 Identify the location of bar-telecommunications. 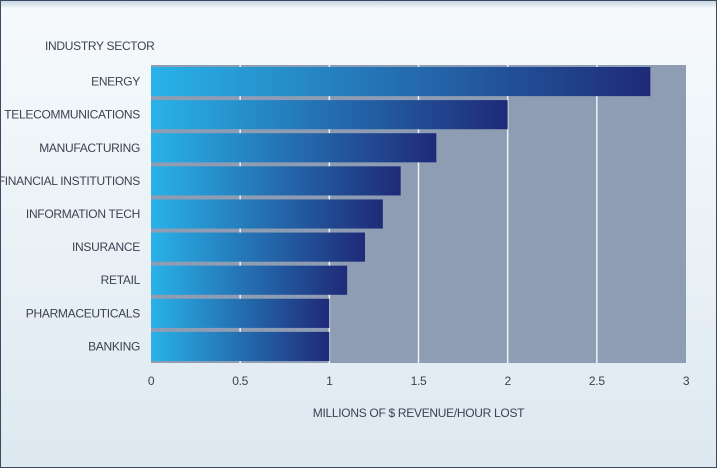
(329, 115).